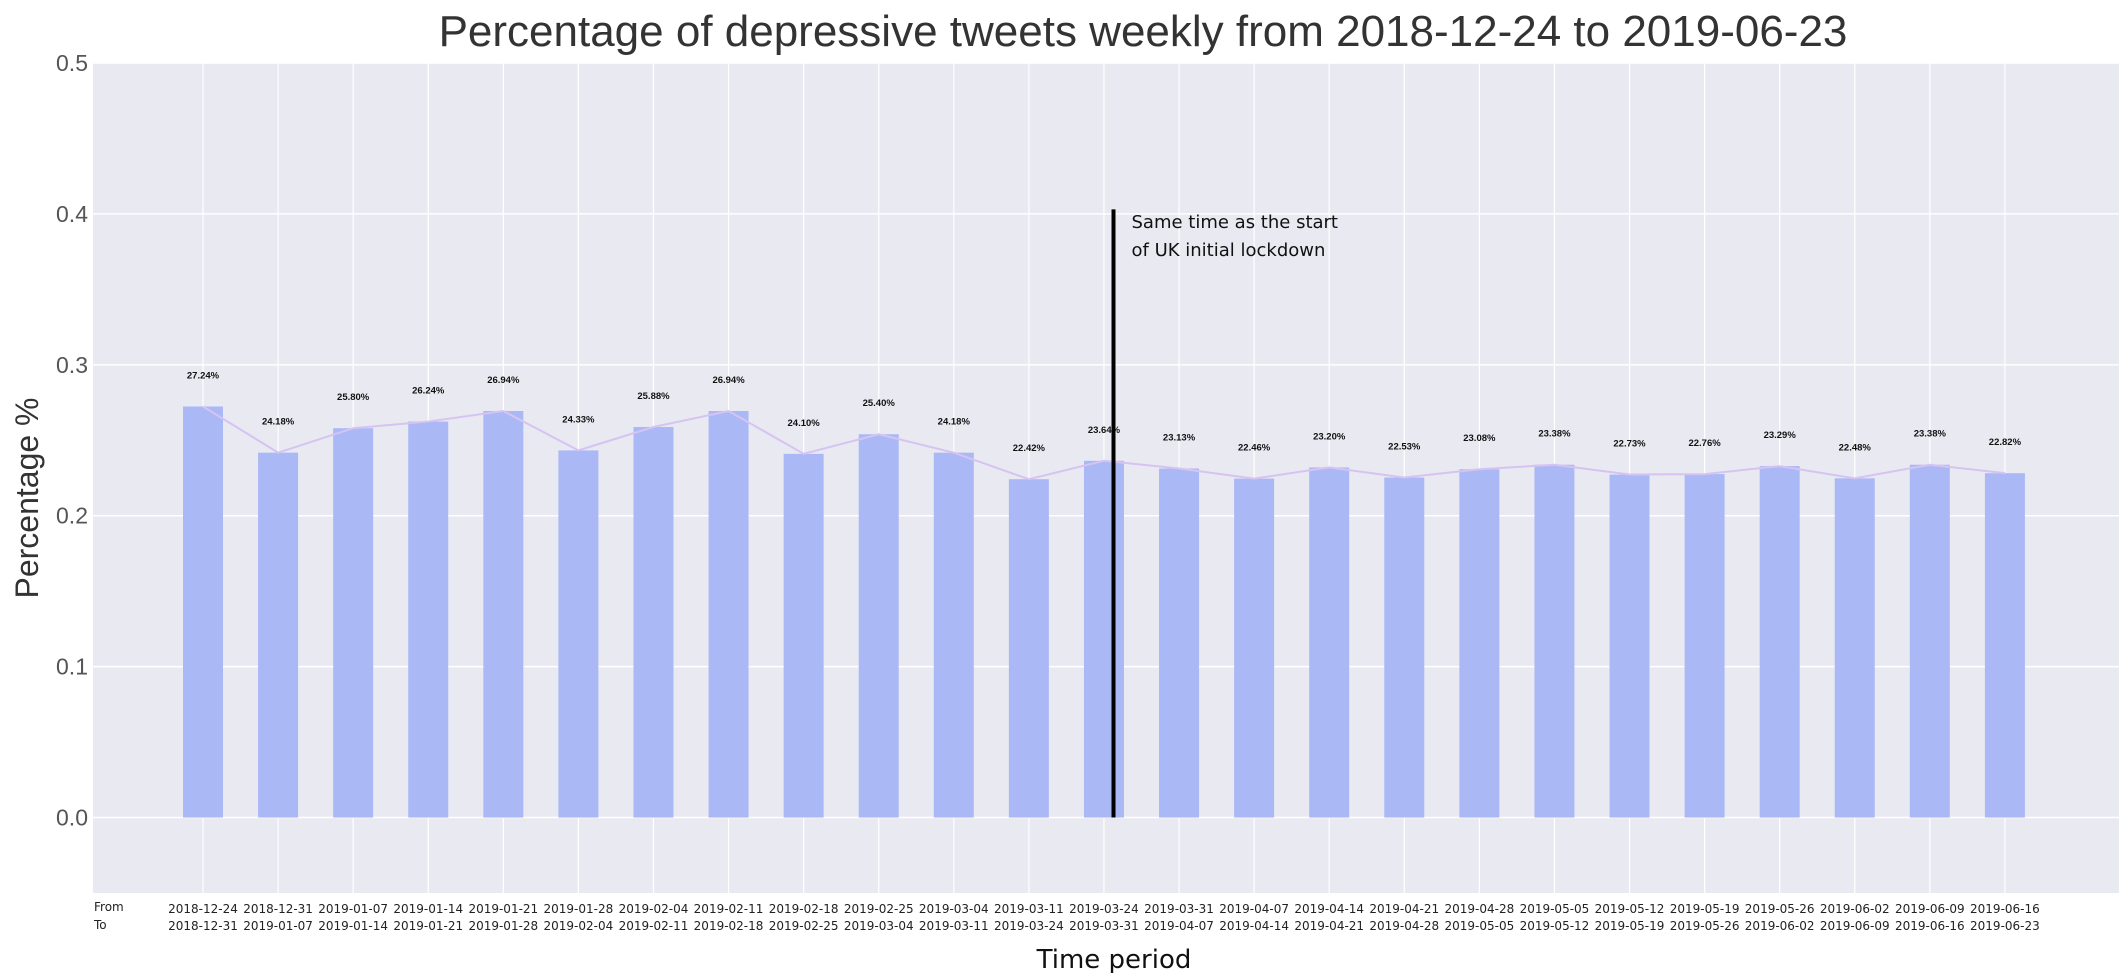  Describe the element at coordinates (100, 925) in the screenshot. I see `to-row-label: To` at that location.